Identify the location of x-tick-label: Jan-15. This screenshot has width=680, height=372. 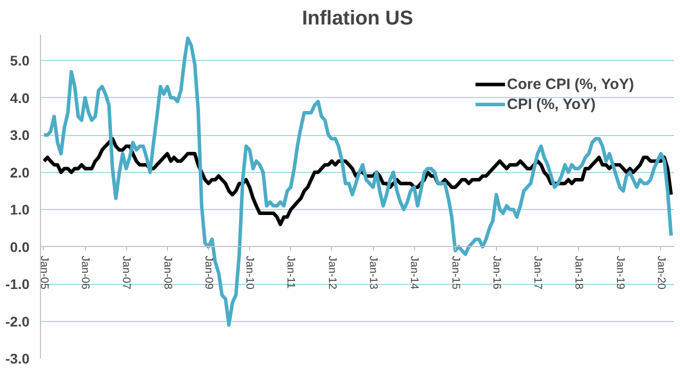
(455, 273).